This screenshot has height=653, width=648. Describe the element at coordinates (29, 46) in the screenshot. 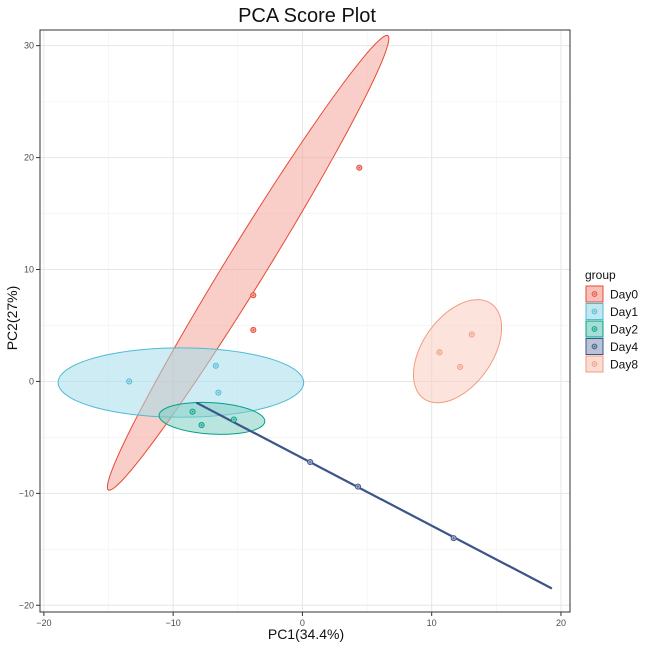

I see `y-tick-label: 30` at that location.